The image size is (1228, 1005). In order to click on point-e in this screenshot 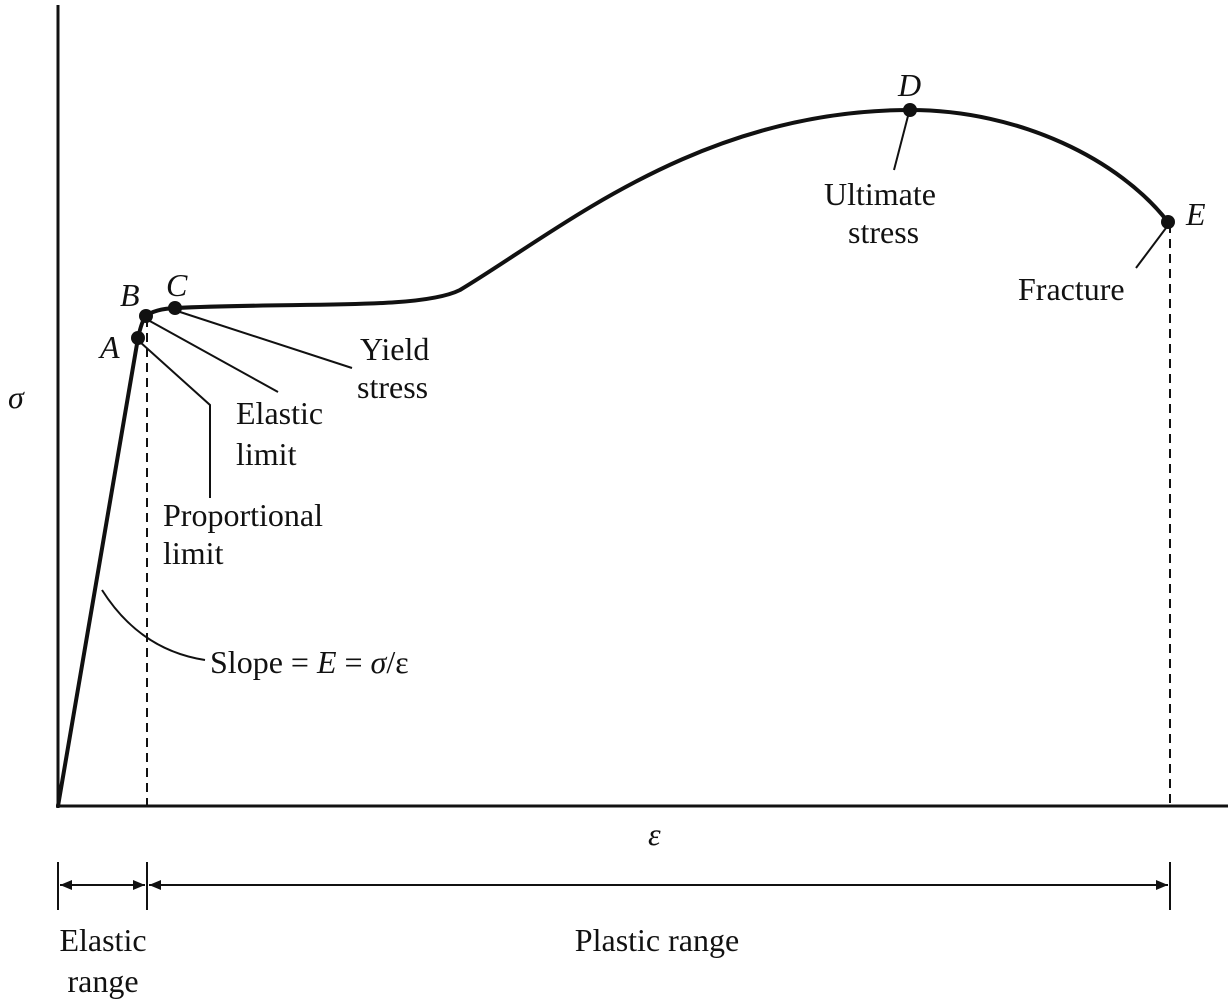, I will do `click(1168, 222)`.